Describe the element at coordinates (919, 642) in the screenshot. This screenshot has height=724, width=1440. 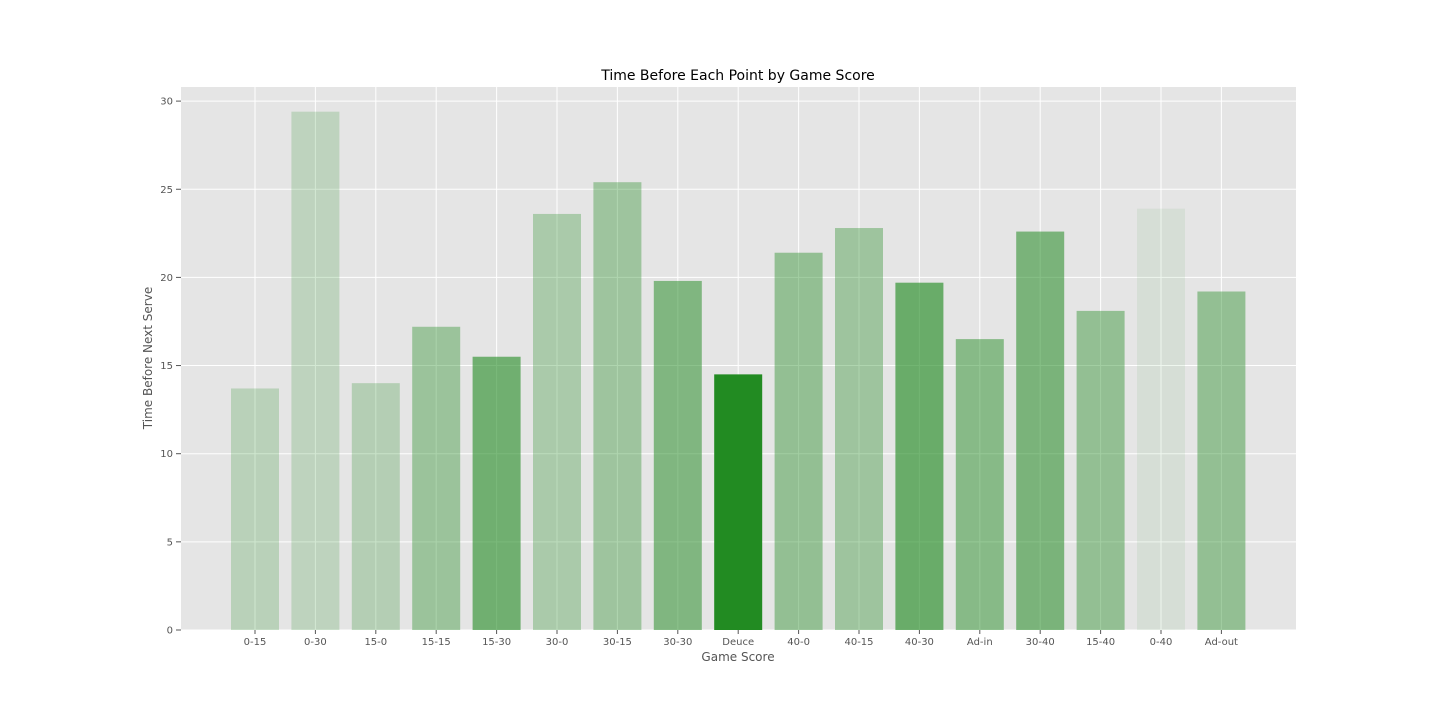
I see `x-tick-label: 40-30` at that location.